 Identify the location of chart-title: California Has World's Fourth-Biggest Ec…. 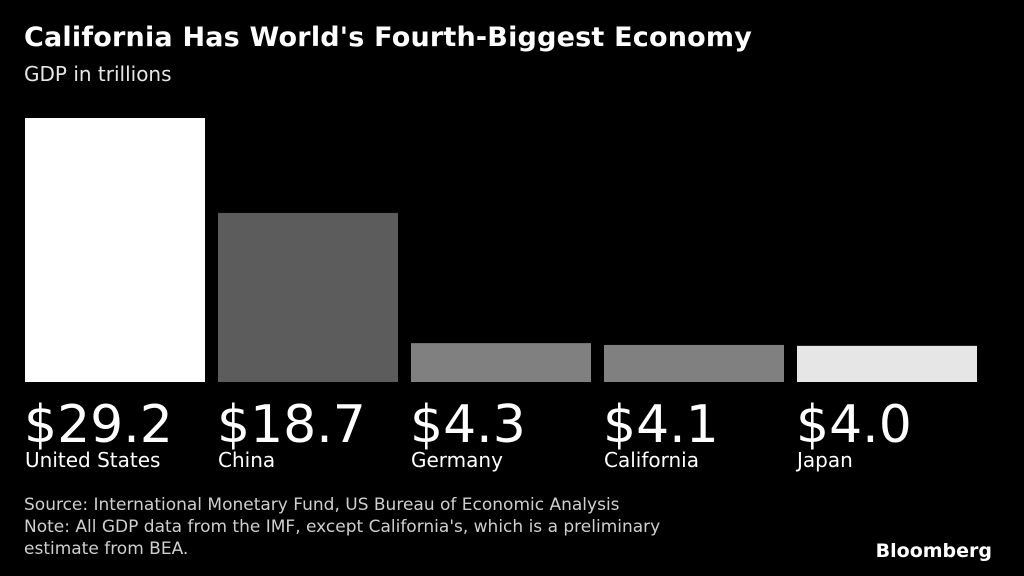
(388, 37).